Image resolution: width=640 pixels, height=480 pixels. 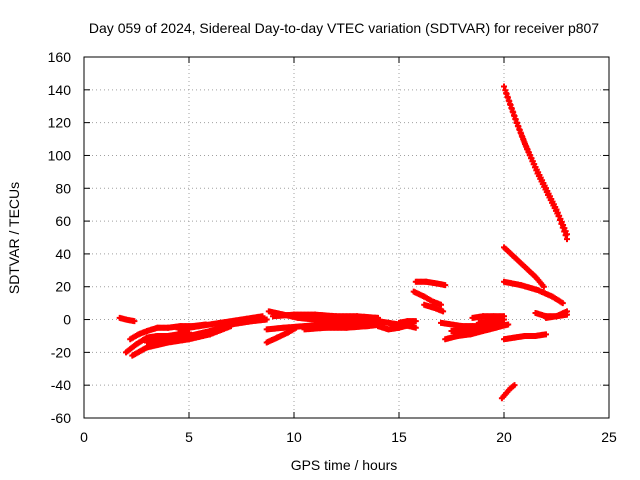 I want to click on y-tick-label: 60, so click(x=63, y=221).